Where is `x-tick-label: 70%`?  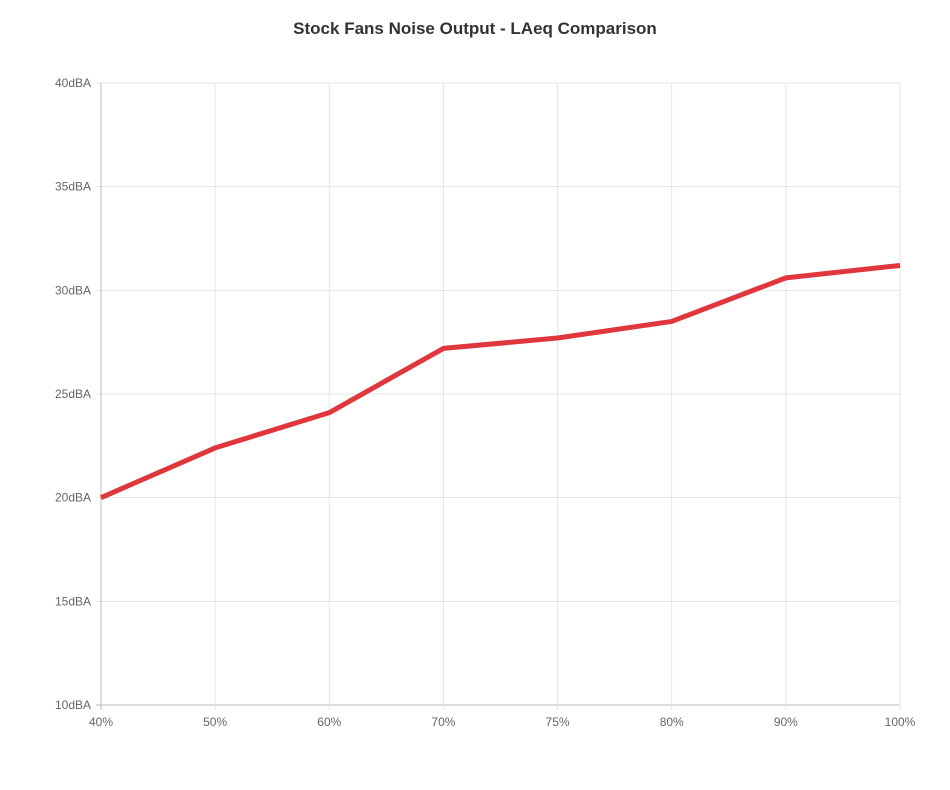
x-tick-label: 70% is located at coordinates (443, 722).